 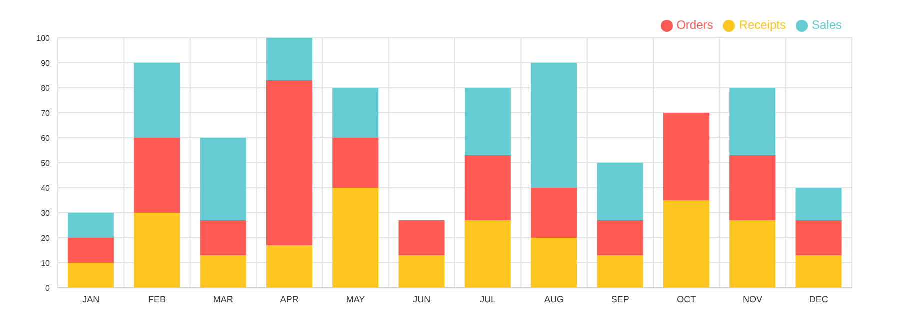 I want to click on y-tick-label: 70, so click(x=46, y=113).